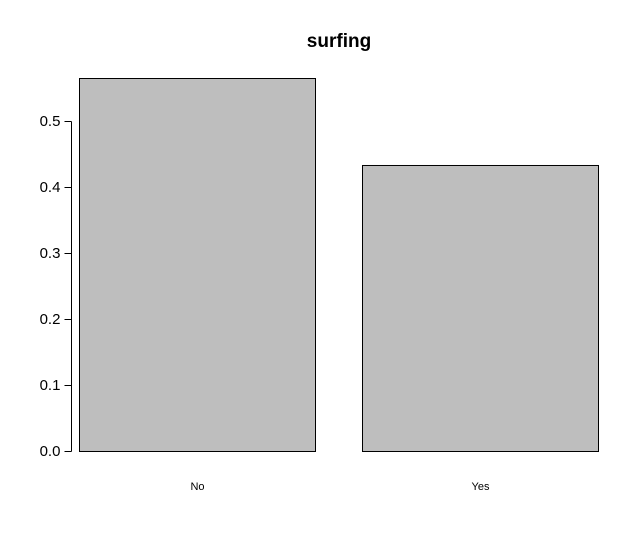 This screenshot has width=640, height=553. Describe the element at coordinates (50, 121) in the screenshot. I see `y-tick-label: 0.5` at that location.